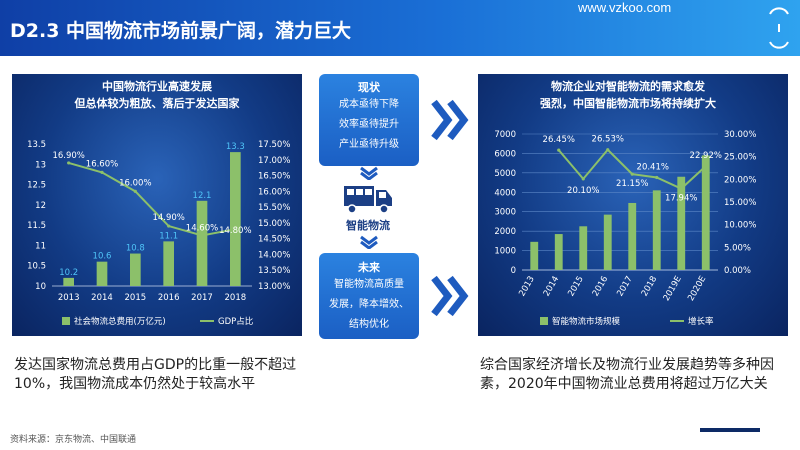 This screenshot has width=800, height=450. Describe the element at coordinates (274, 145) in the screenshot. I see `y-tick-label-right: 17.50%` at that location.